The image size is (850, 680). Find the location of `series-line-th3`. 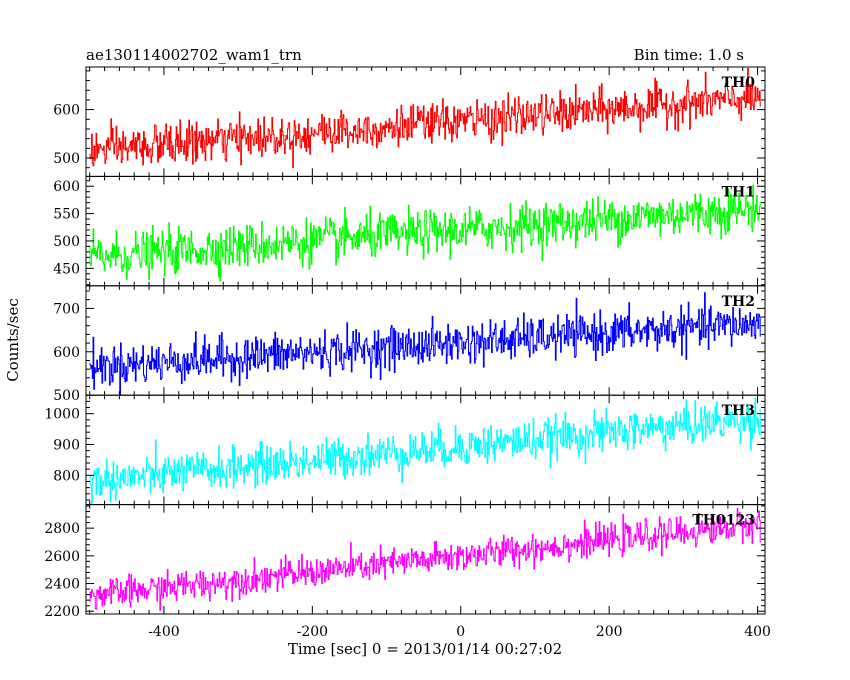

series-line-th3 is located at coordinates (425, 451).